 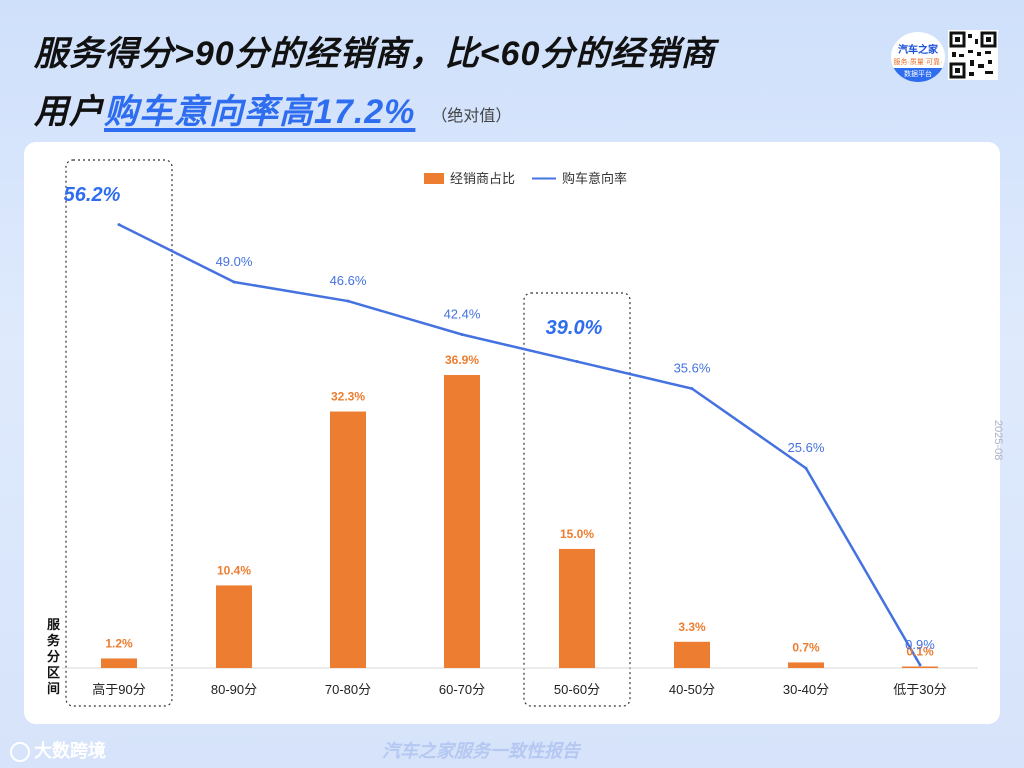 What do you see at coordinates (260, 112) in the screenshot?
I see `title-highlight: 购车意向率高17.2%` at bounding box center [260, 112].